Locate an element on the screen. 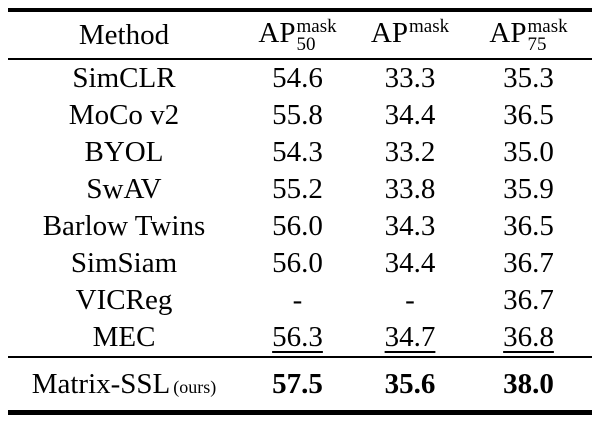 Image resolution: width=600 pixels, height=424 pixels. value-cell-ap-mask: 33.3 is located at coordinates (410, 78).